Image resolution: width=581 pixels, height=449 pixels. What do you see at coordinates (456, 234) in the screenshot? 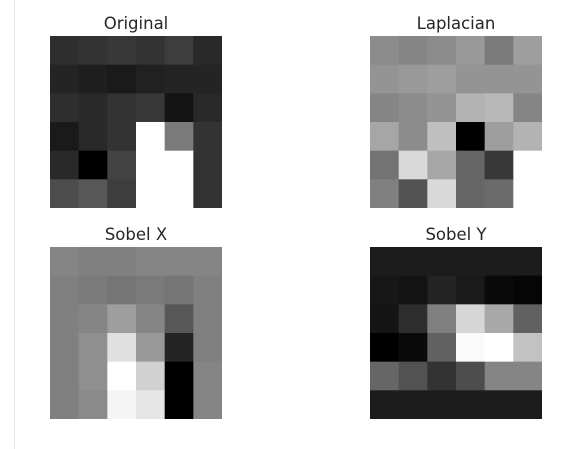
I see `chart-title-sobel-y: Sobel Y` at bounding box center [456, 234].